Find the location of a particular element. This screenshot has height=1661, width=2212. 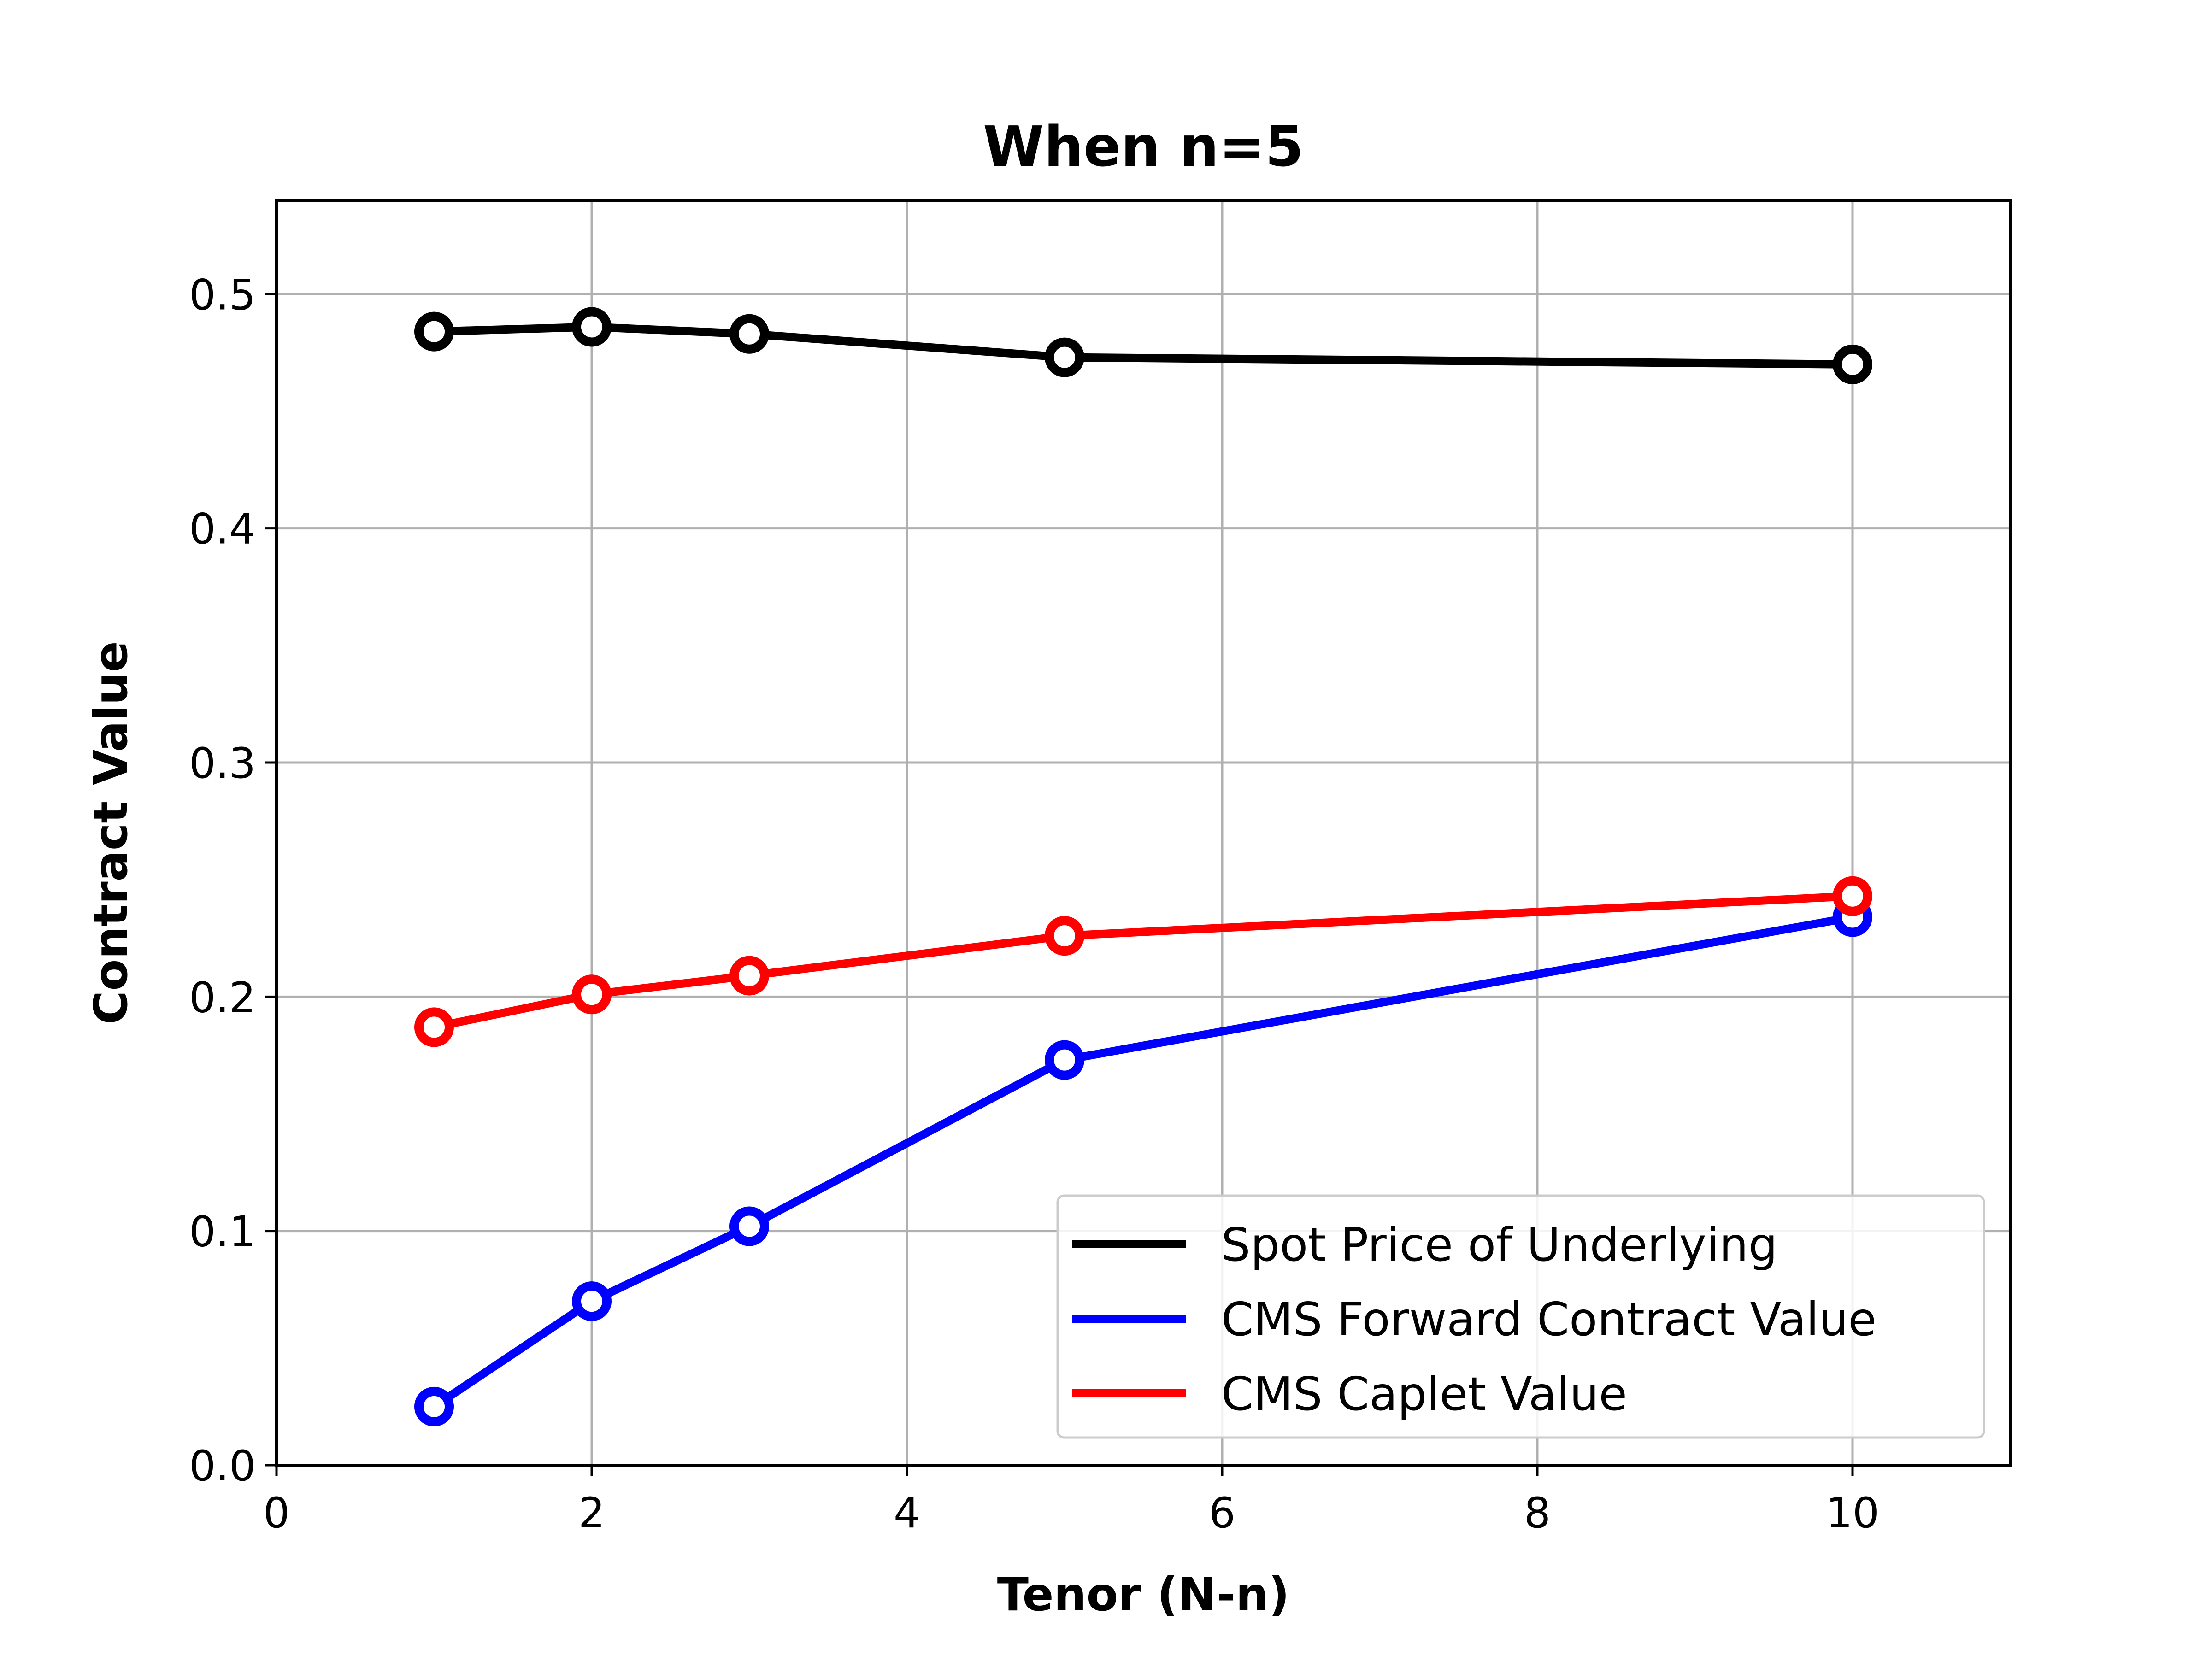

x-tick-label-0: 0 is located at coordinates (276, 1513).